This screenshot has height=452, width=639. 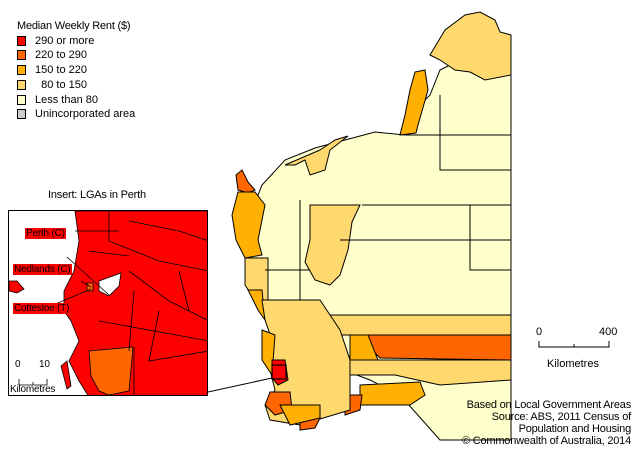 I want to click on insert-scale-unit: Kilometres, so click(x=33, y=389).